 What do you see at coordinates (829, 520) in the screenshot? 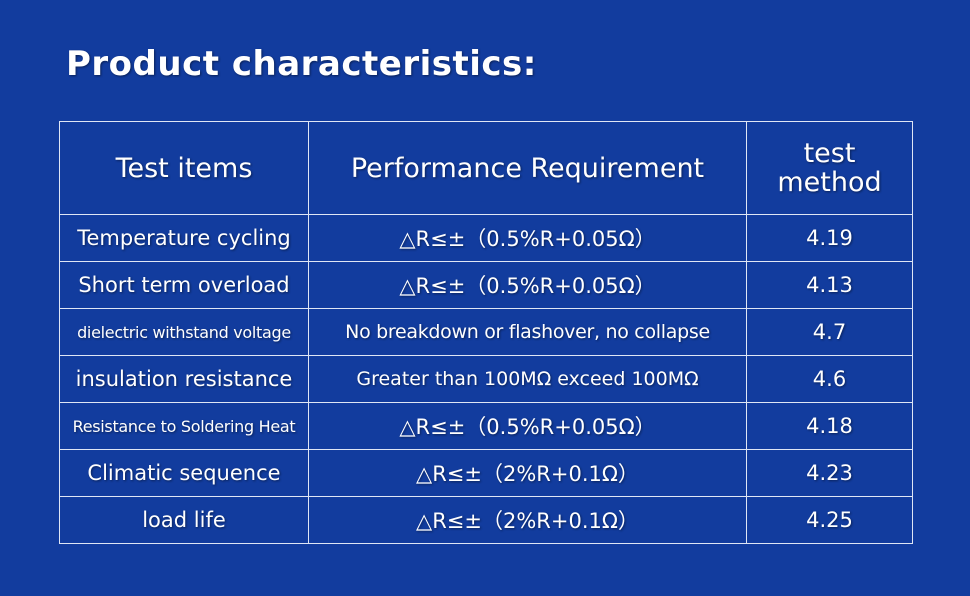
I see `method-cell: 4.25` at bounding box center [829, 520].